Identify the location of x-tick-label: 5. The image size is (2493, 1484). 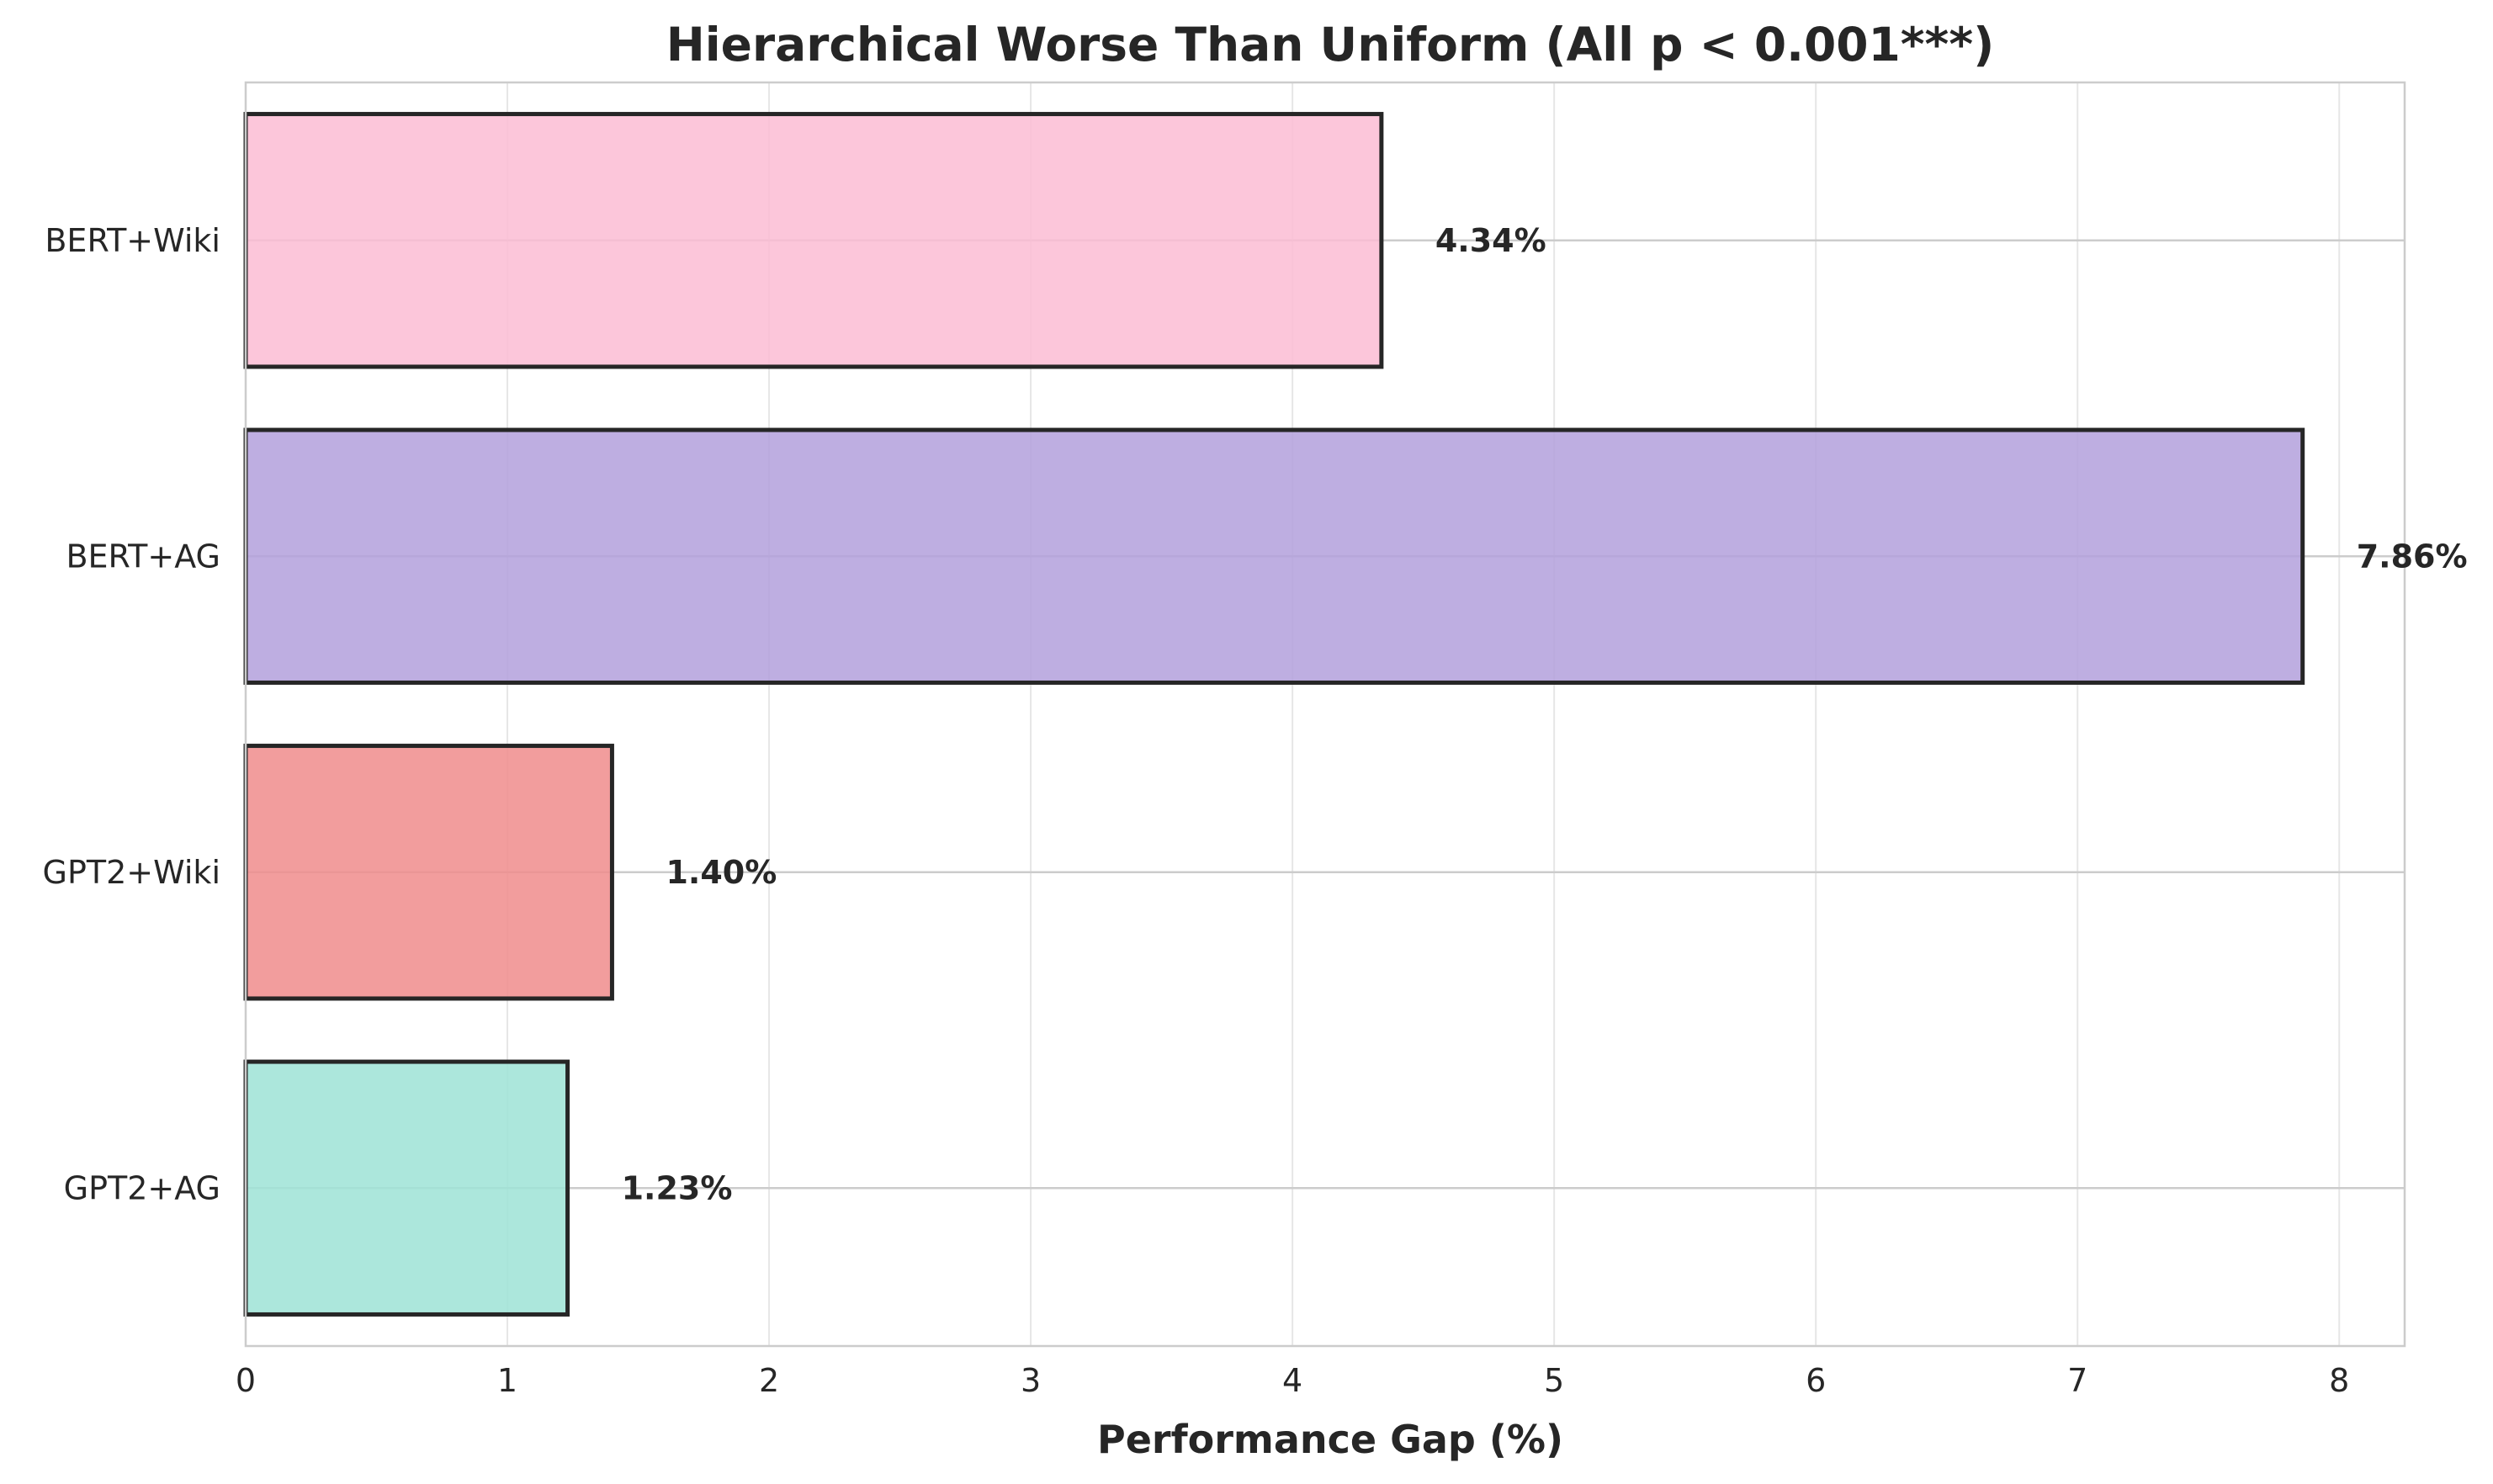
(1554, 1380).